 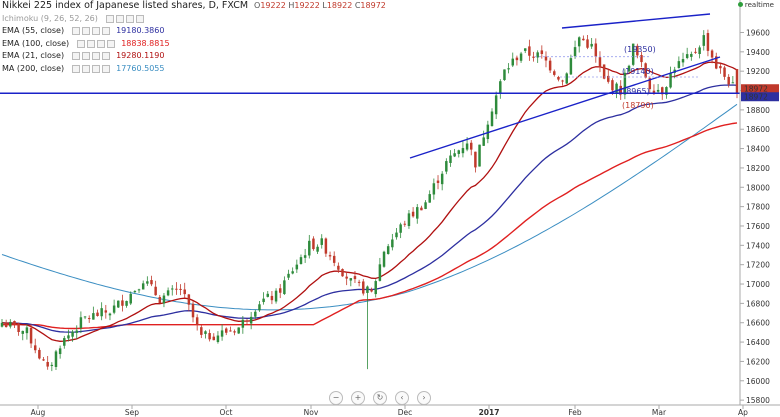 I want to click on scroll-left-icon: ‹, so click(x=402, y=398).